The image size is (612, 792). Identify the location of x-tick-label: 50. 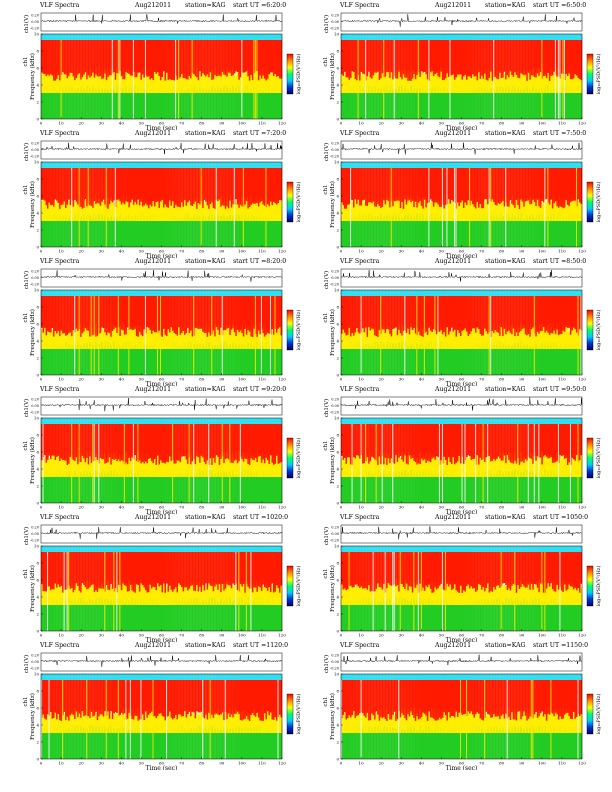
(442, 763).